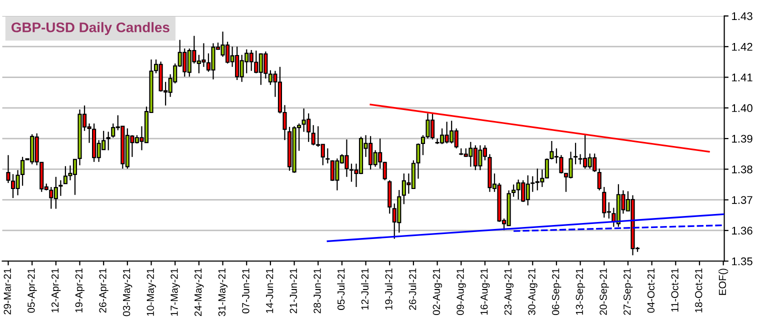 Image resolution: width=760 pixels, height=326 pixels. What do you see at coordinates (723, 281) in the screenshot?
I see `x-tick-label: EOF()` at bounding box center [723, 281].